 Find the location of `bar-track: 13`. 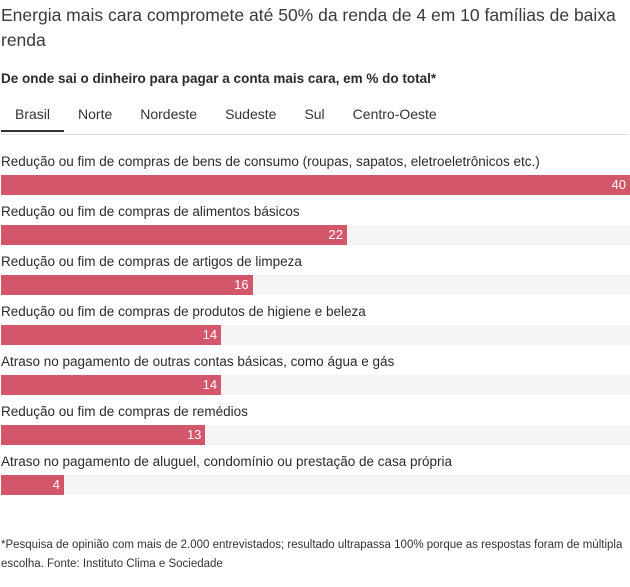

bar-track: 13 is located at coordinates (315, 435).